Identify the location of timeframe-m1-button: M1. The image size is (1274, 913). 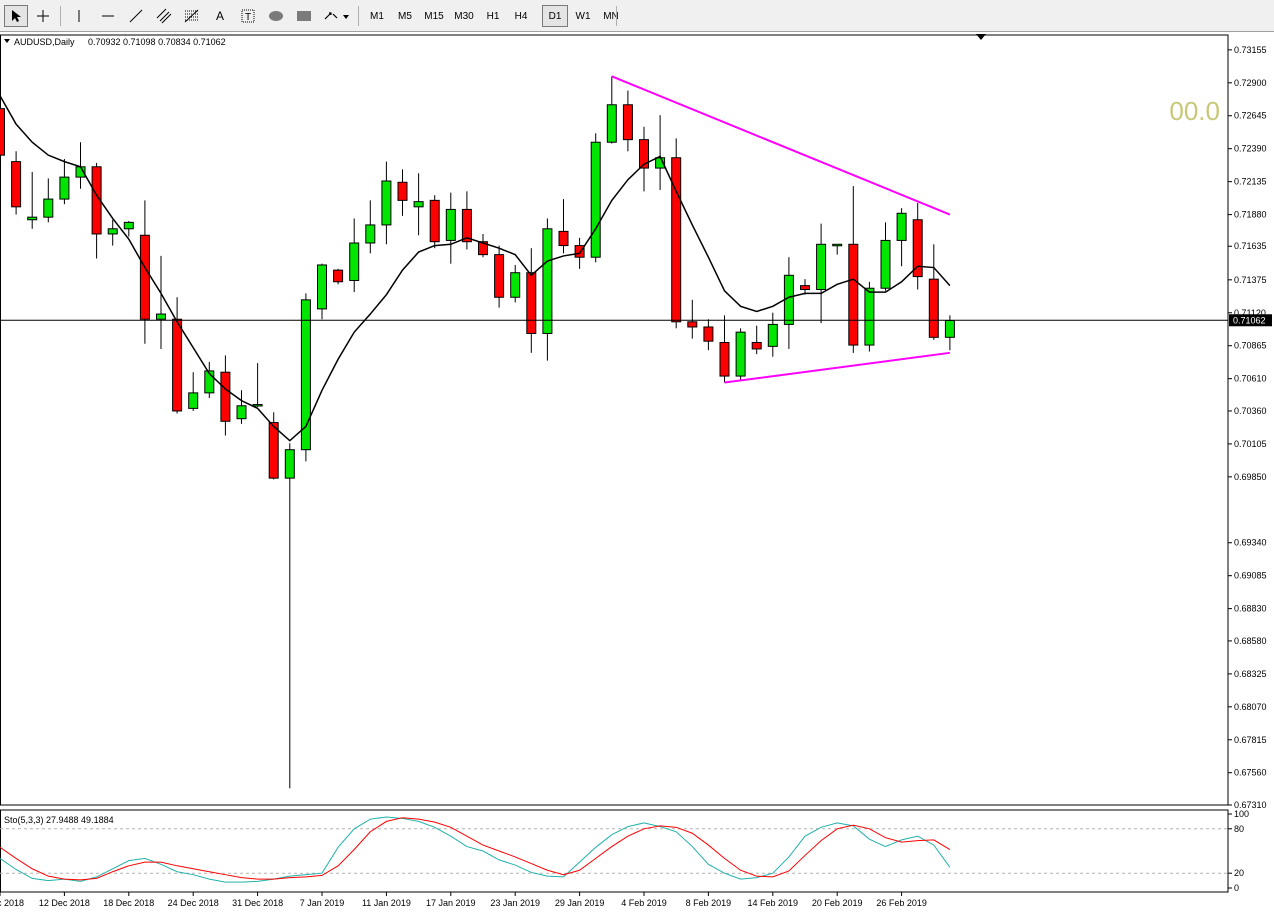
(377, 16).